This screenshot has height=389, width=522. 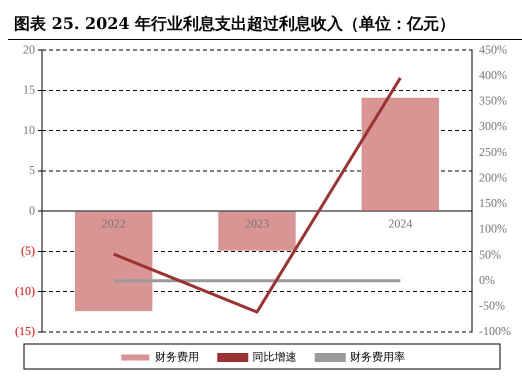 I want to click on y2-tick-label: 100%, so click(x=493, y=229).